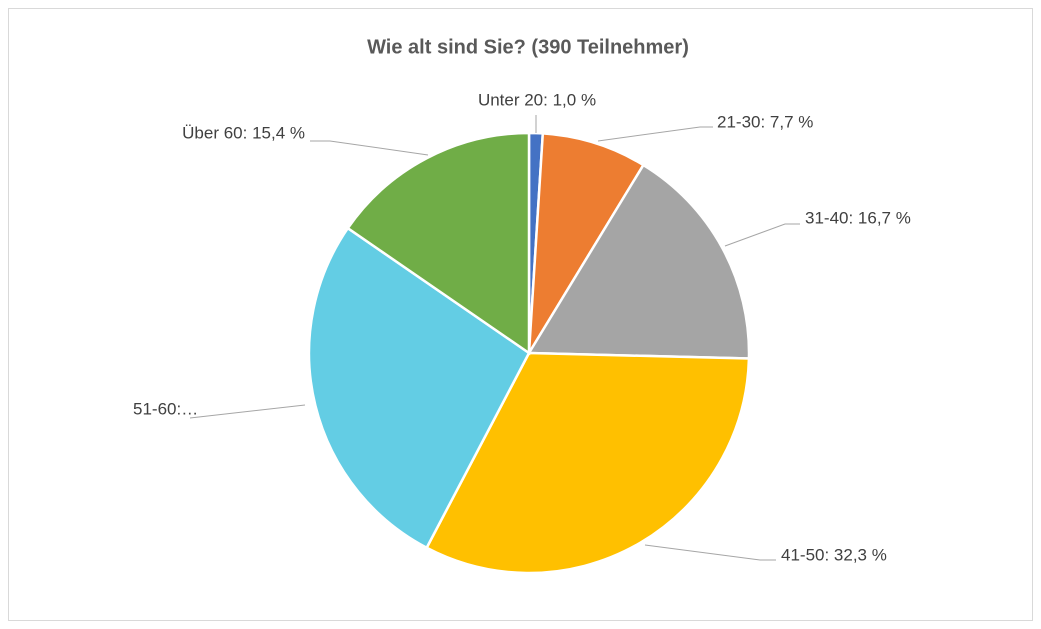 The width and height of the screenshot is (1041, 629). Describe the element at coordinates (528, 47) in the screenshot. I see `chart-title: Wie alt sind Sie? (390 Teilnehmer)` at that location.